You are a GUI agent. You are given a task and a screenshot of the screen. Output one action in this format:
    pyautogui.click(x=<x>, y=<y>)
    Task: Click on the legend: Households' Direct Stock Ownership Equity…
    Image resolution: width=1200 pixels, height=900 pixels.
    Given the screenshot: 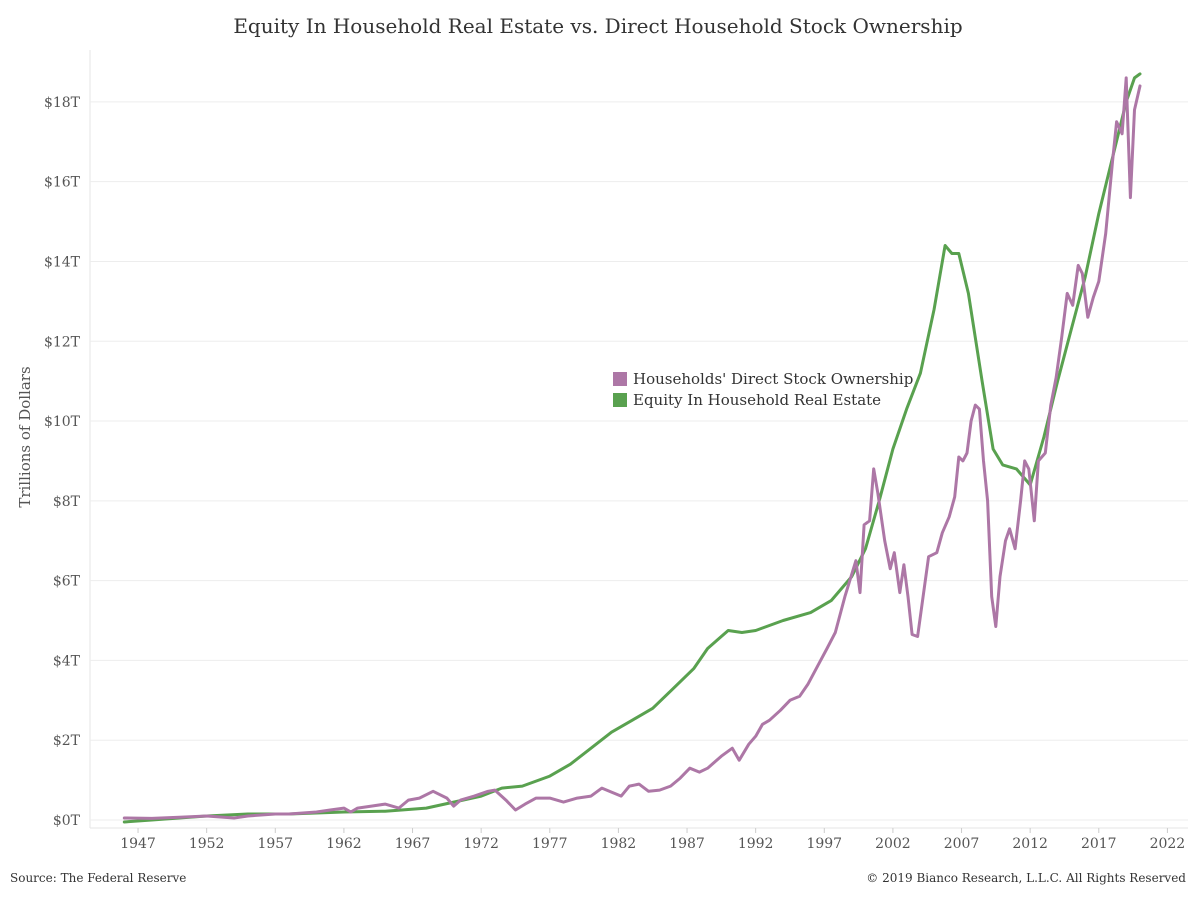 What is the action you would take?
    pyautogui.click(x=763, y=389)
    